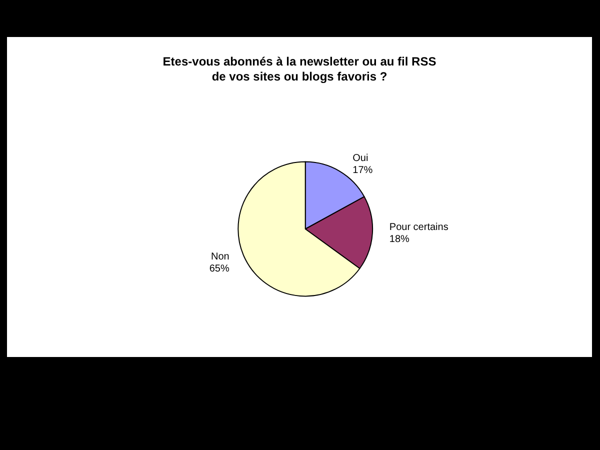 The height and width of the screenshot is (450, 600). Describe the element at coordinates (360, 158) in the screenshot. I see `slice-label: Oui` at that location.